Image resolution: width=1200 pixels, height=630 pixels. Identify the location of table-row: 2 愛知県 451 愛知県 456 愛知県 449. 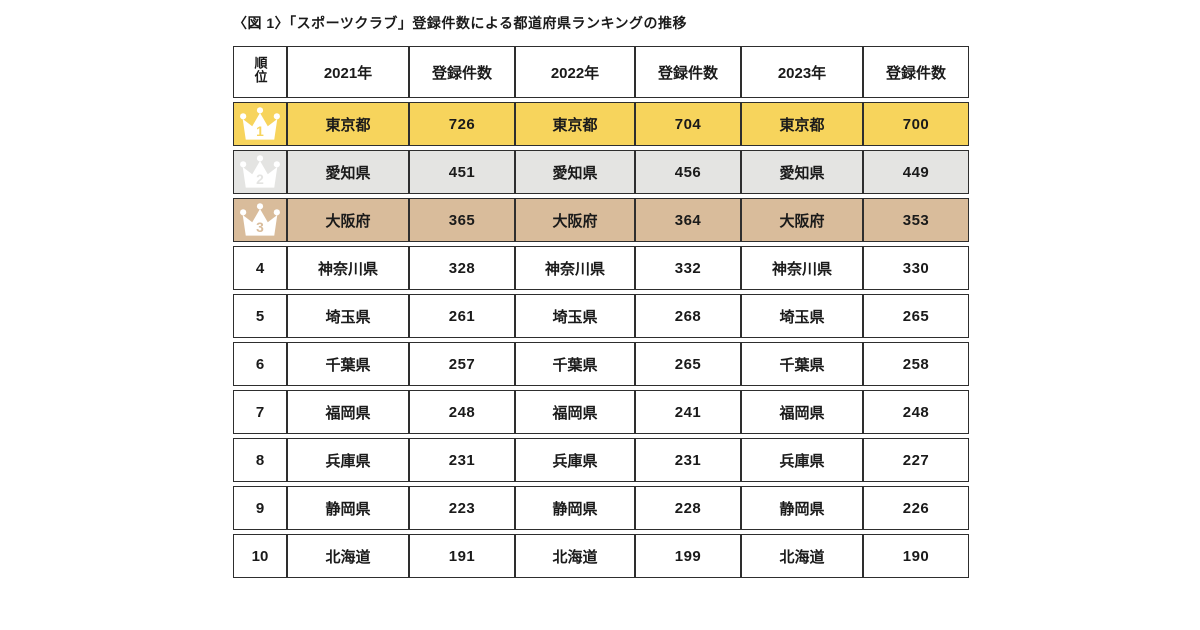
(601, 172).